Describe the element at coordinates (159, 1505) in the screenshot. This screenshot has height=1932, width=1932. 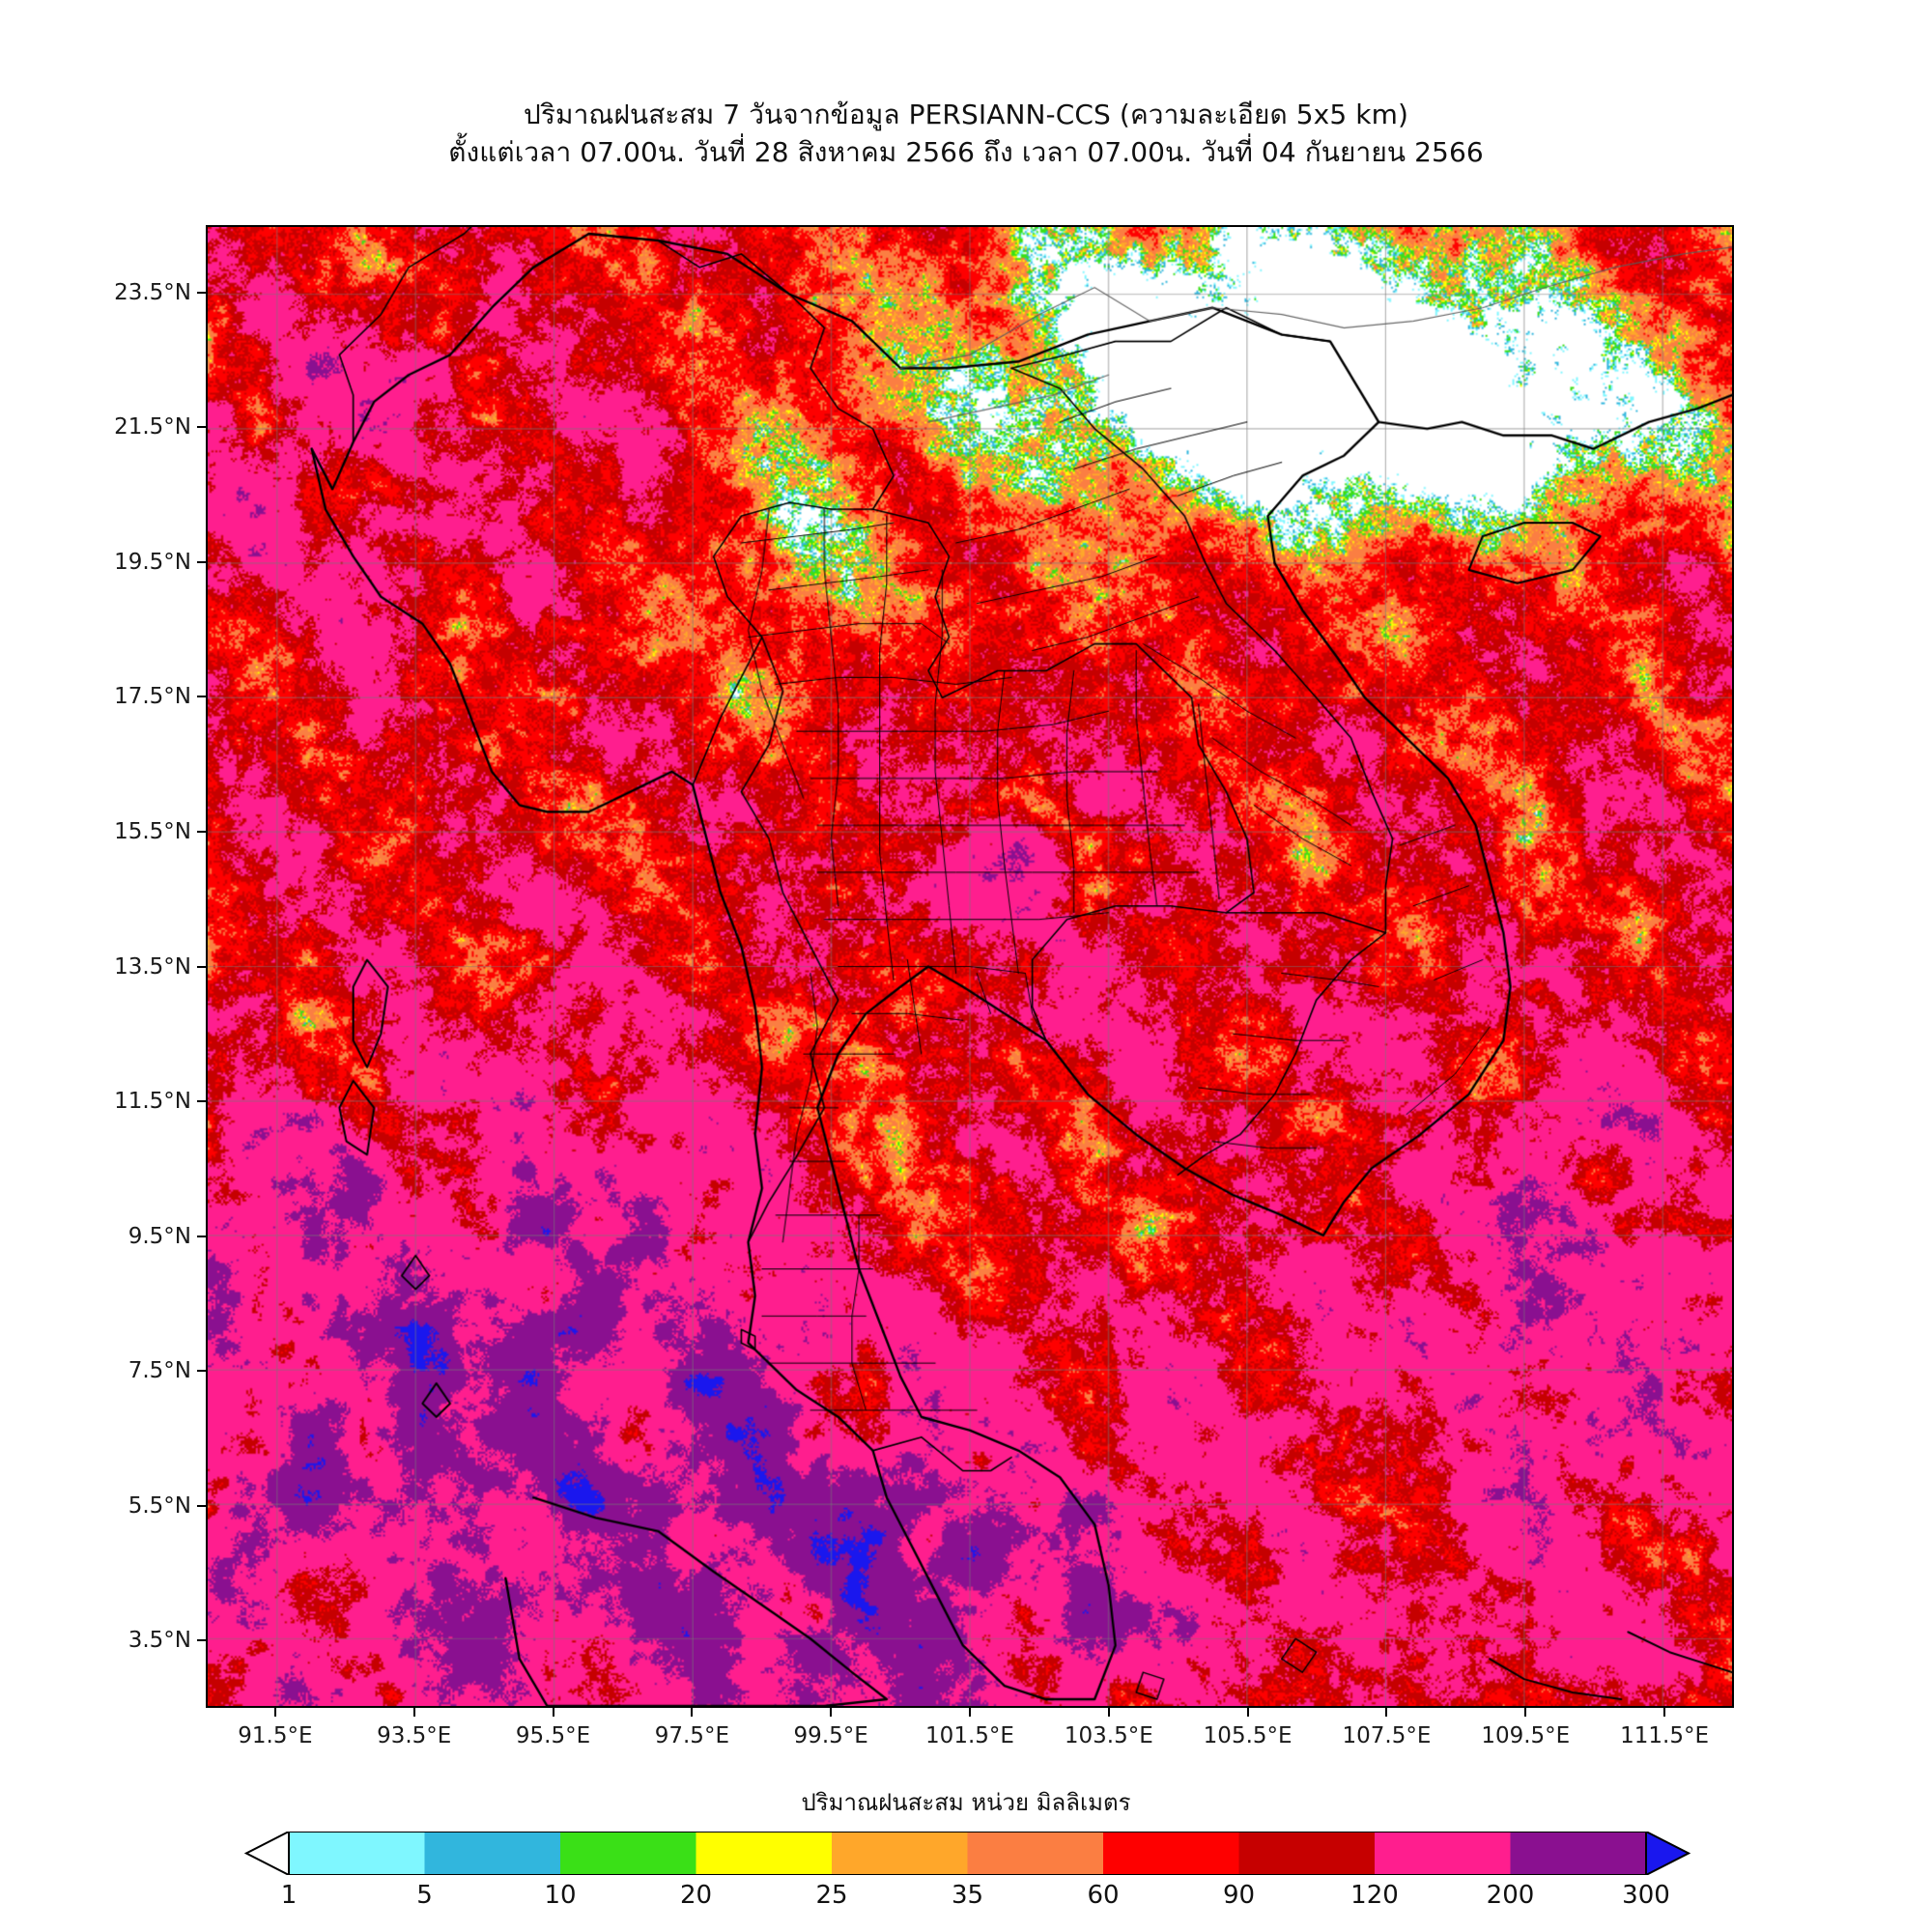
I see `y-axis-tick-label: 5.5°N` at that location.